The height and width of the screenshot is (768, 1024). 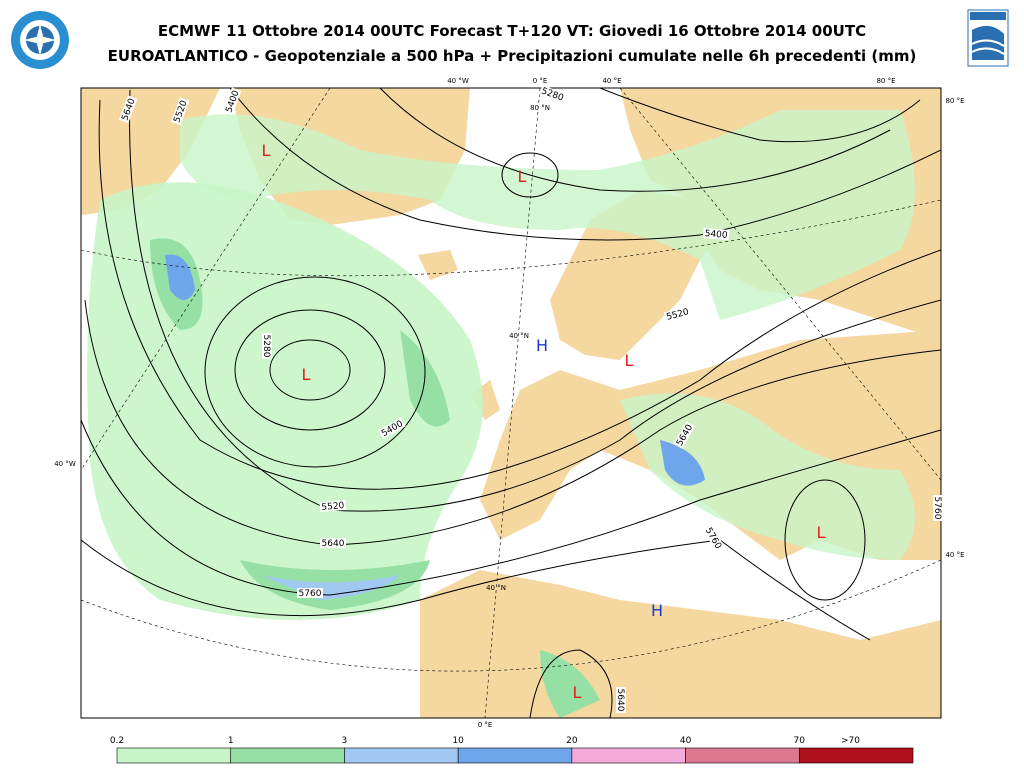 I want to click on graticule-label: 80 °N, so click(x=540, y=108).